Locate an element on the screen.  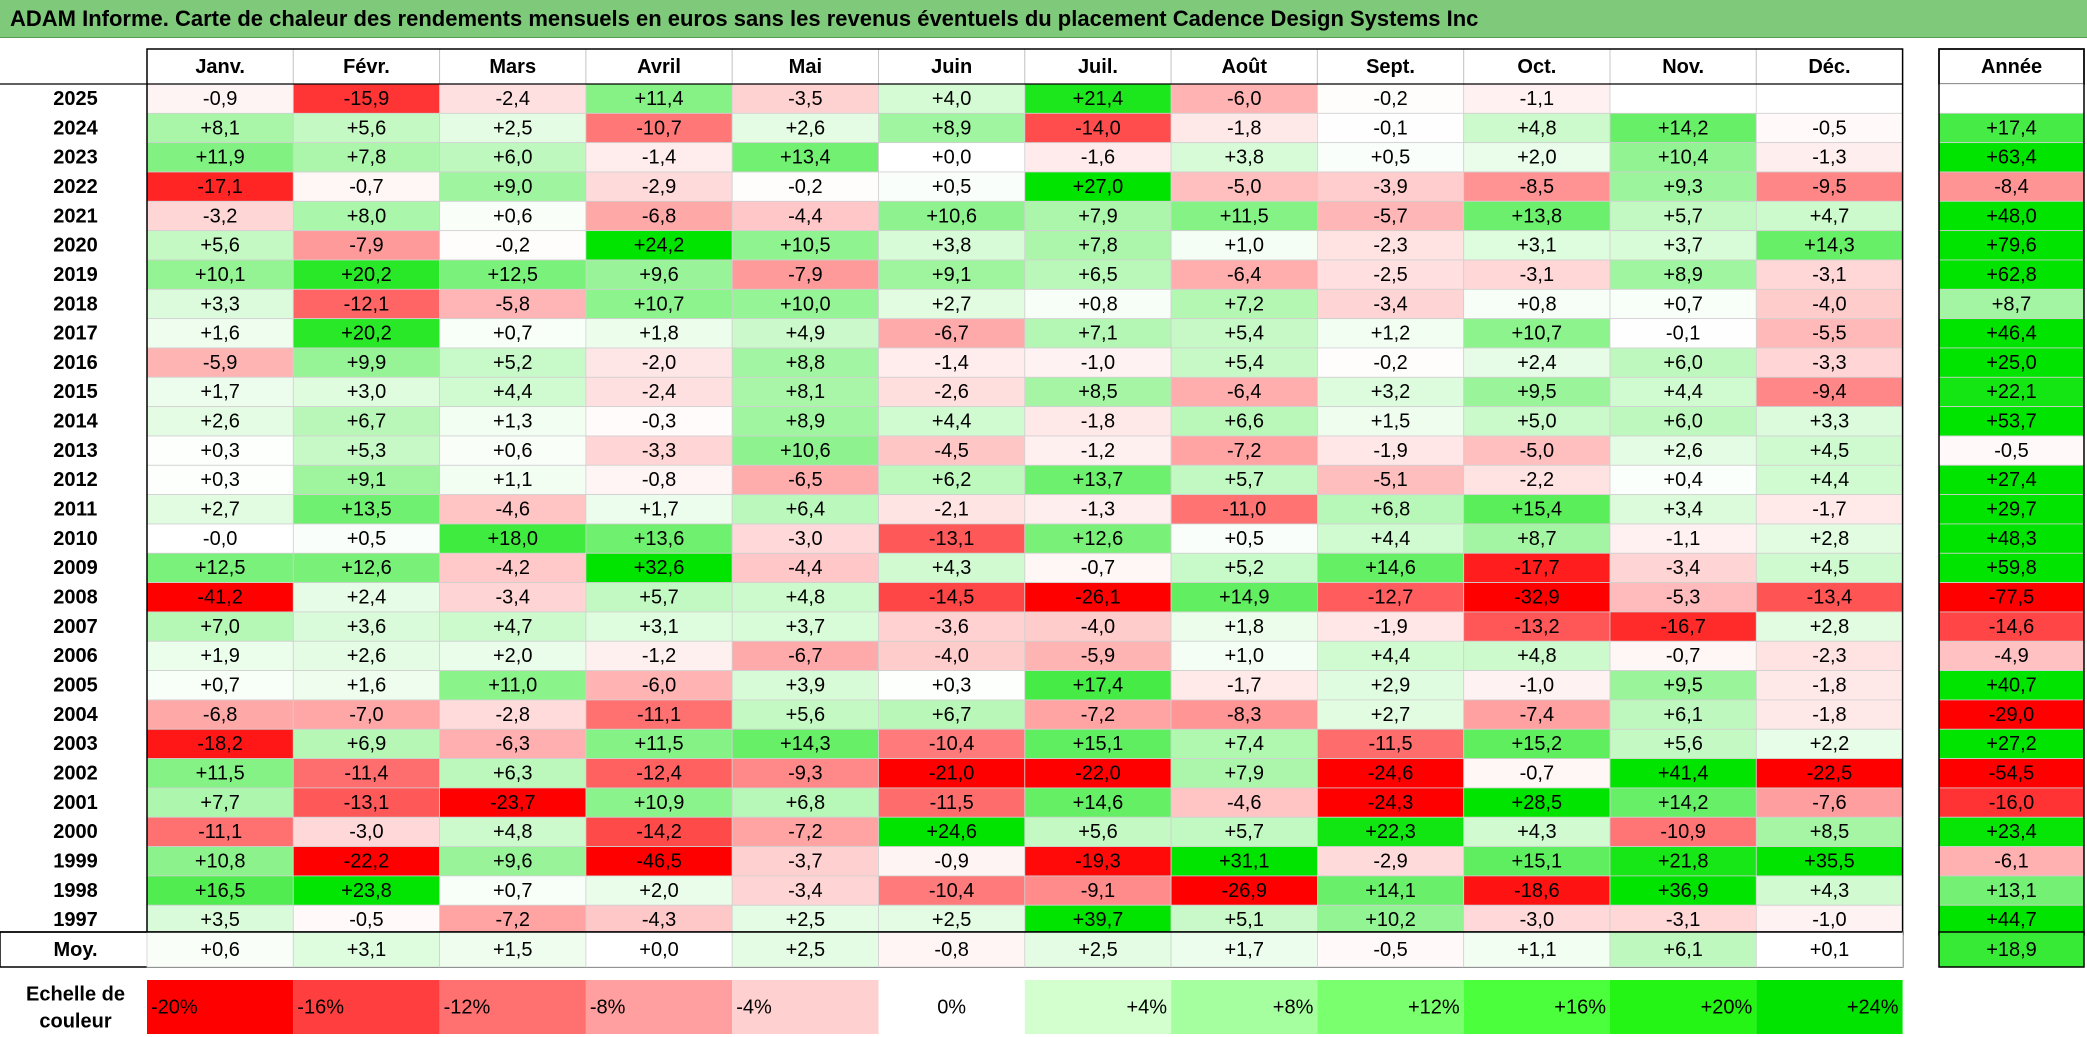
cell-value: -3,6 is located at coordinates (951, 627).